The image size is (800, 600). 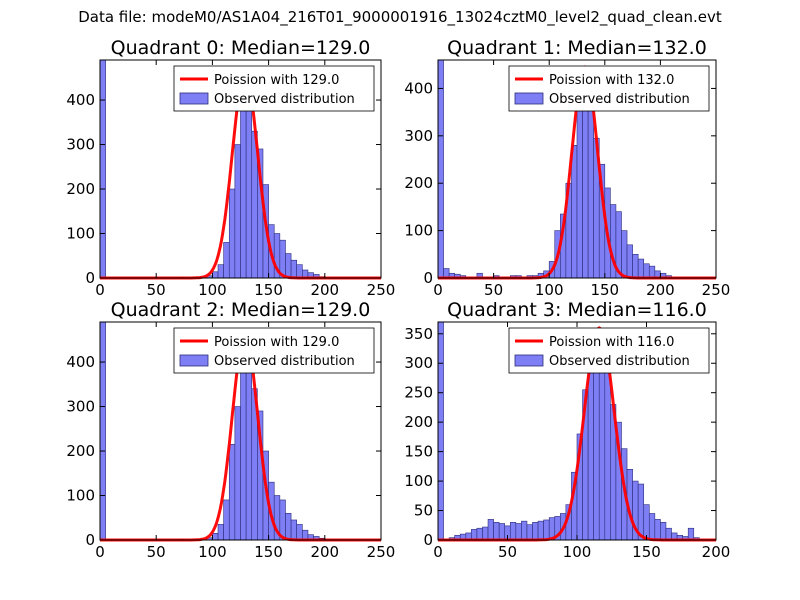 What do you see at coordinates (418, 334) in the screenshot?
I see `y-tick-label: 350` at bounding box center [418, 334].